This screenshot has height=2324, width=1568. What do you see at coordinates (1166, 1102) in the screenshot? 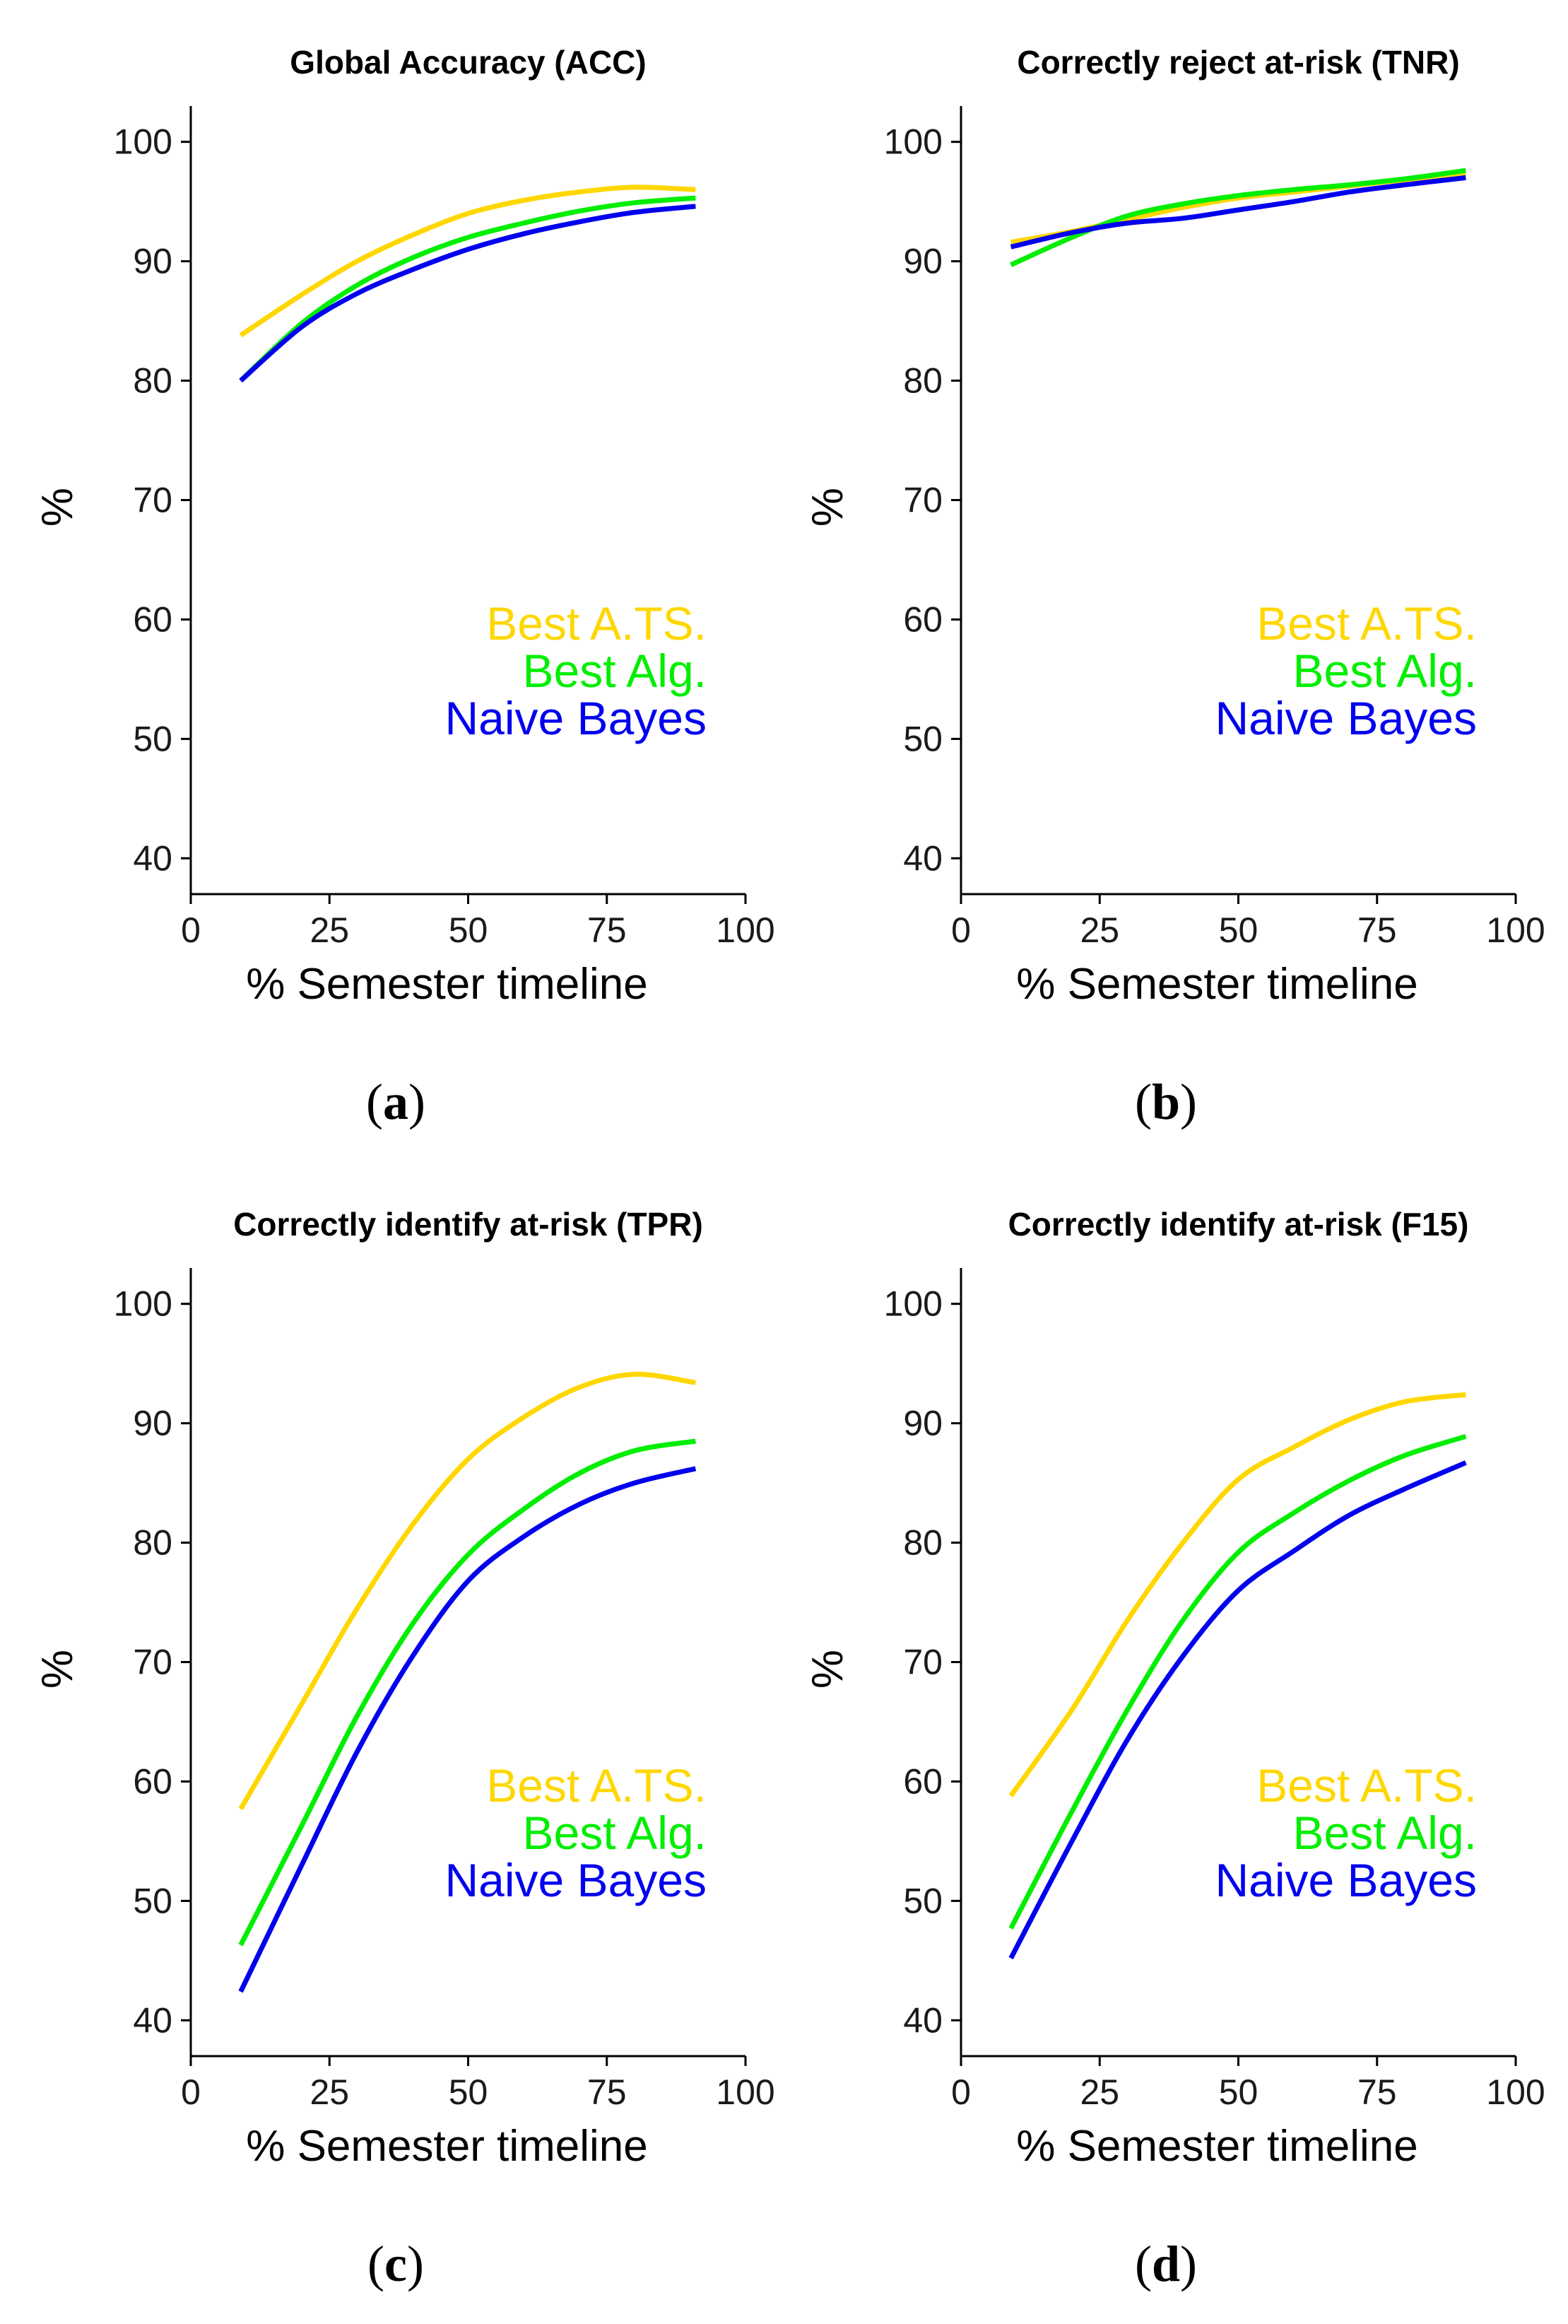
I see `panel-label: (b)` at bounding box center [1166, 1102].